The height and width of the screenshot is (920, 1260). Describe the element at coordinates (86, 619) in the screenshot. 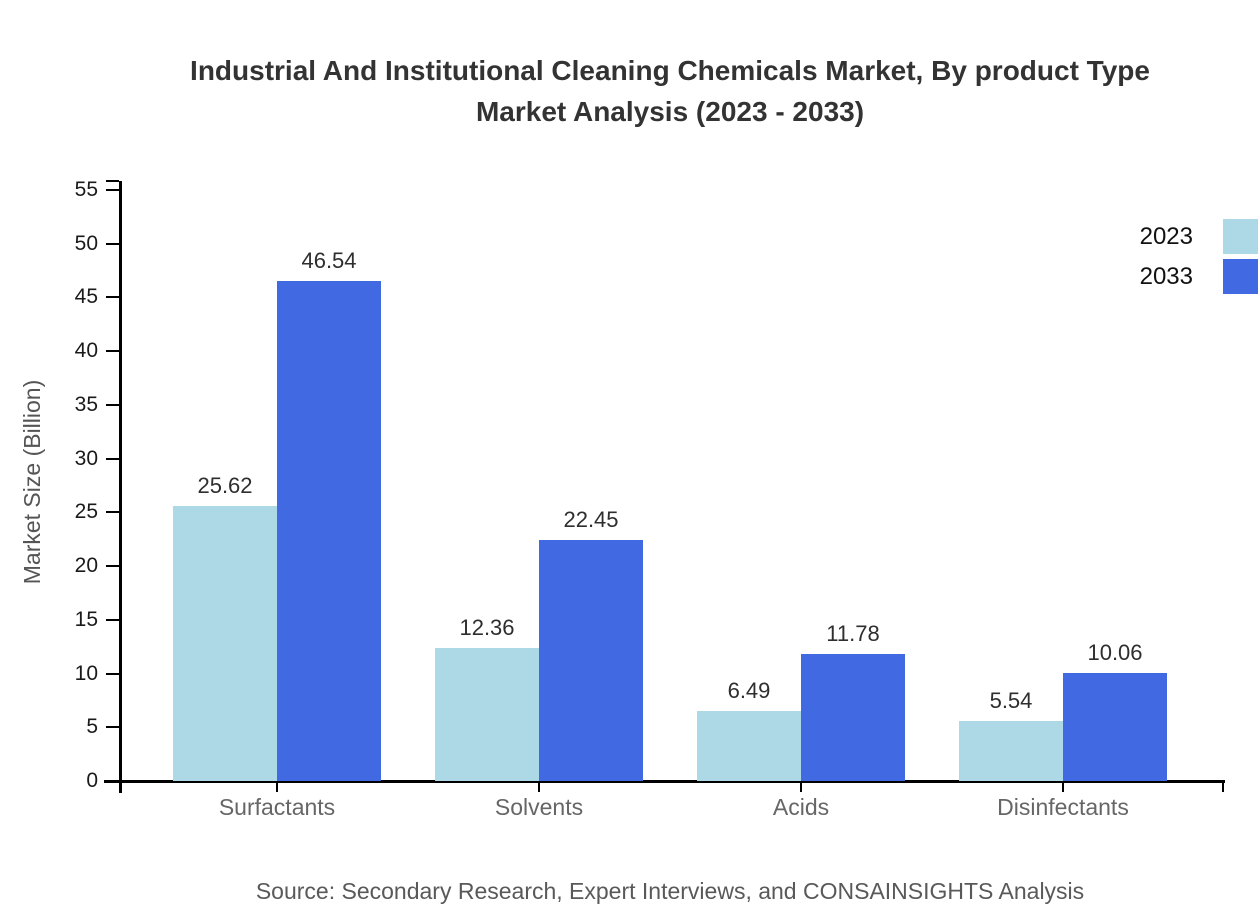

I see `y-tick-label: 15` at that location.